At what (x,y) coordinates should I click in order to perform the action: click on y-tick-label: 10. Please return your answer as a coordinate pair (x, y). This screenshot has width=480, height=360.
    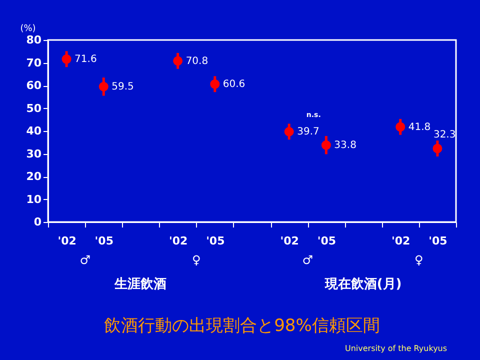
    Looking at the image, I should click on (34, 199).